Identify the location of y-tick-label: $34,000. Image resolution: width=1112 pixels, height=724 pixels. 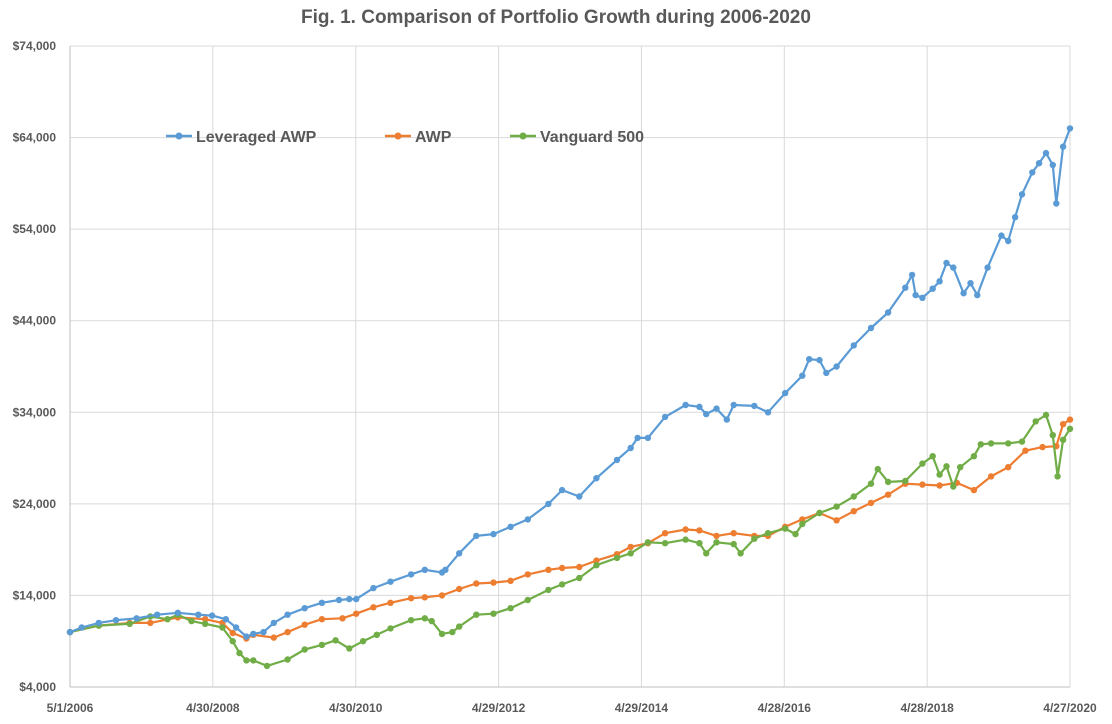
(35, 412).